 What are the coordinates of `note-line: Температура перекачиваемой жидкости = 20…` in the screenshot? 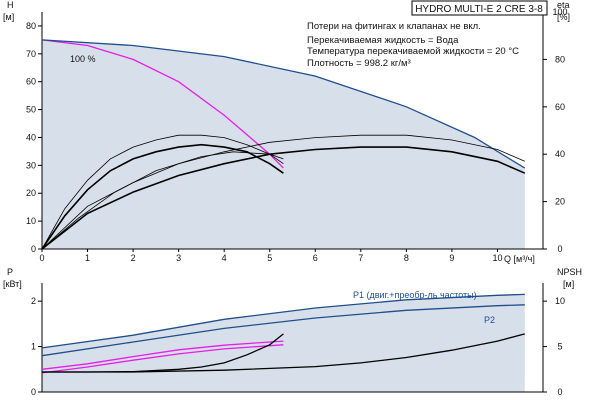 It's located at (413, 51).